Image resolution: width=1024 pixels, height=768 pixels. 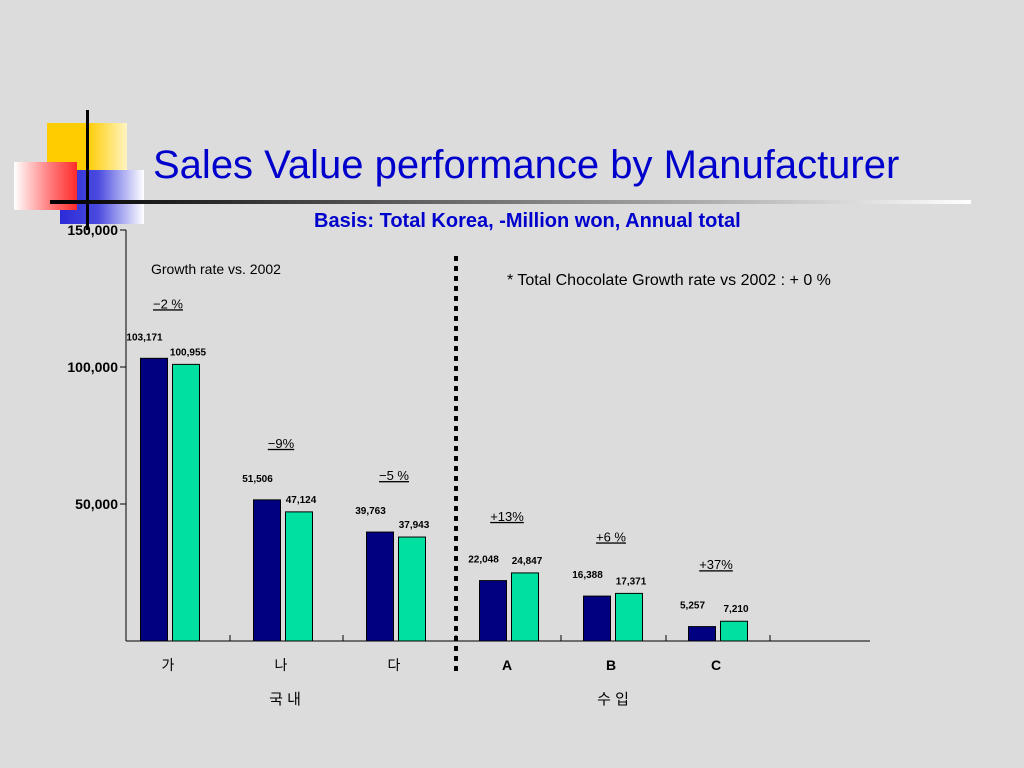 What do you see at coordinates (144, 337) in the screenshot?
I see `data-label: 103,171` at bounding box center [144, 337].